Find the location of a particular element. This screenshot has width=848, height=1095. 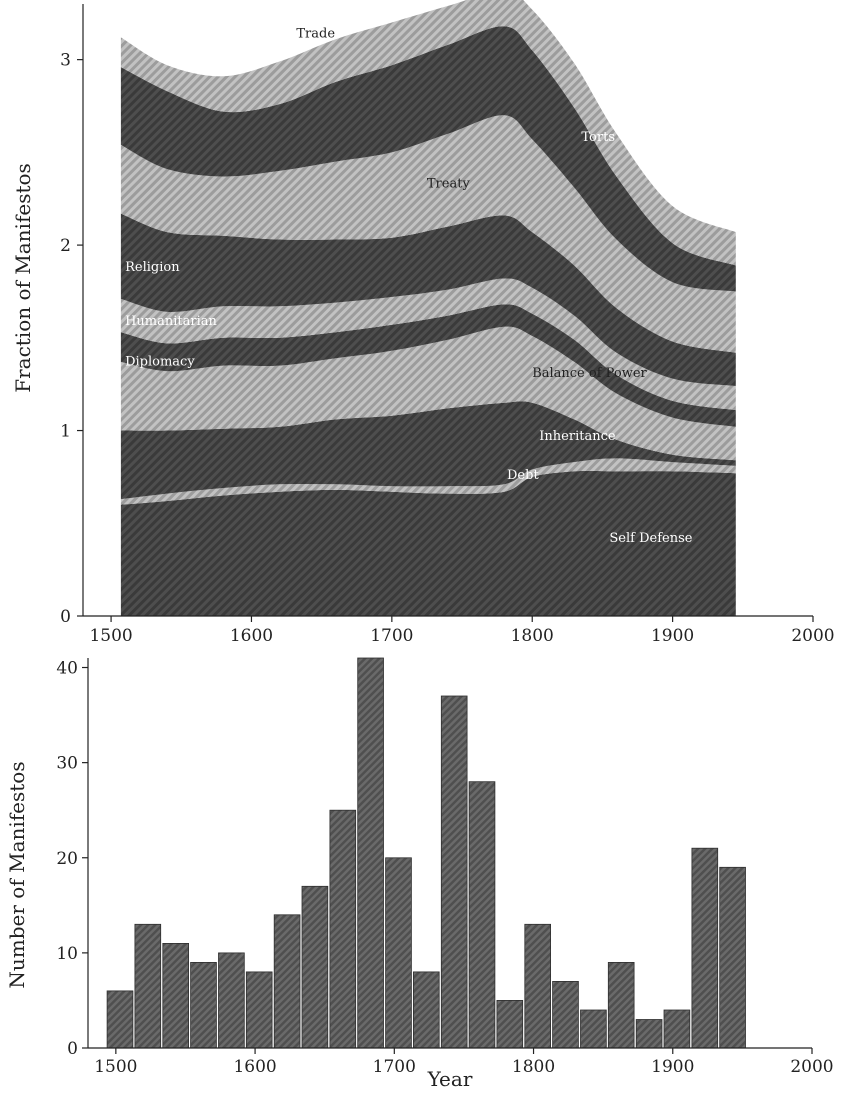

label-self-defense: Self Defense is located at coordinates (650, 538).